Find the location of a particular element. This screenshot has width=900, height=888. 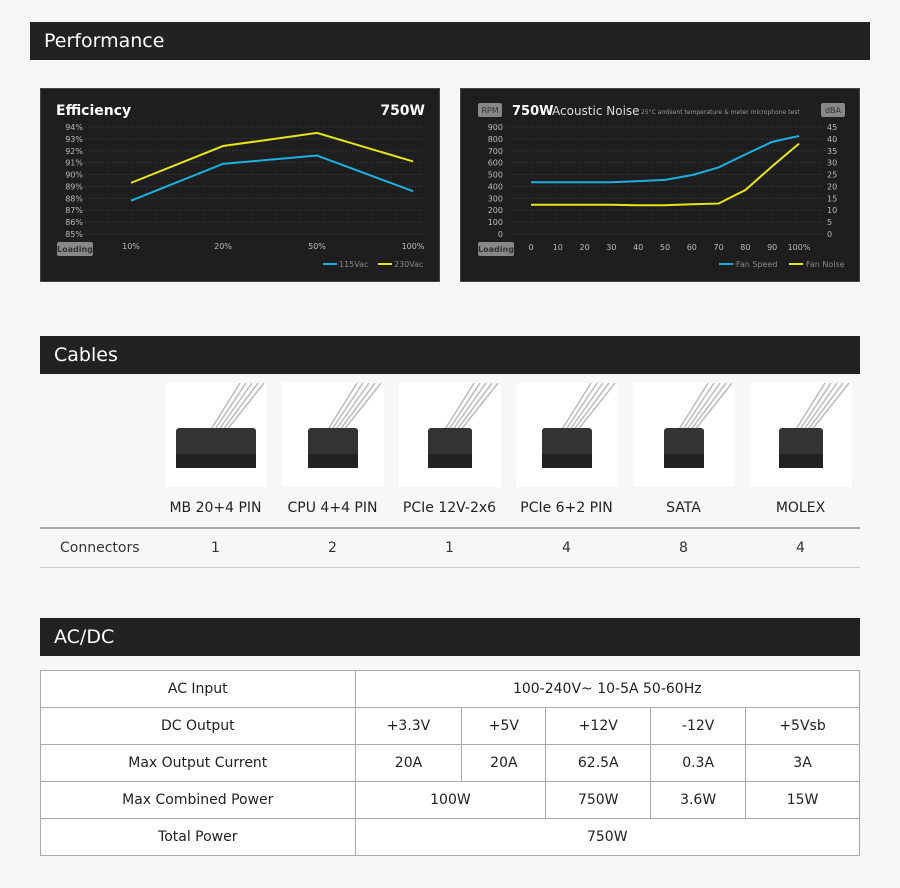

x-tick-label: 30 is located at coordinates (611, 247).